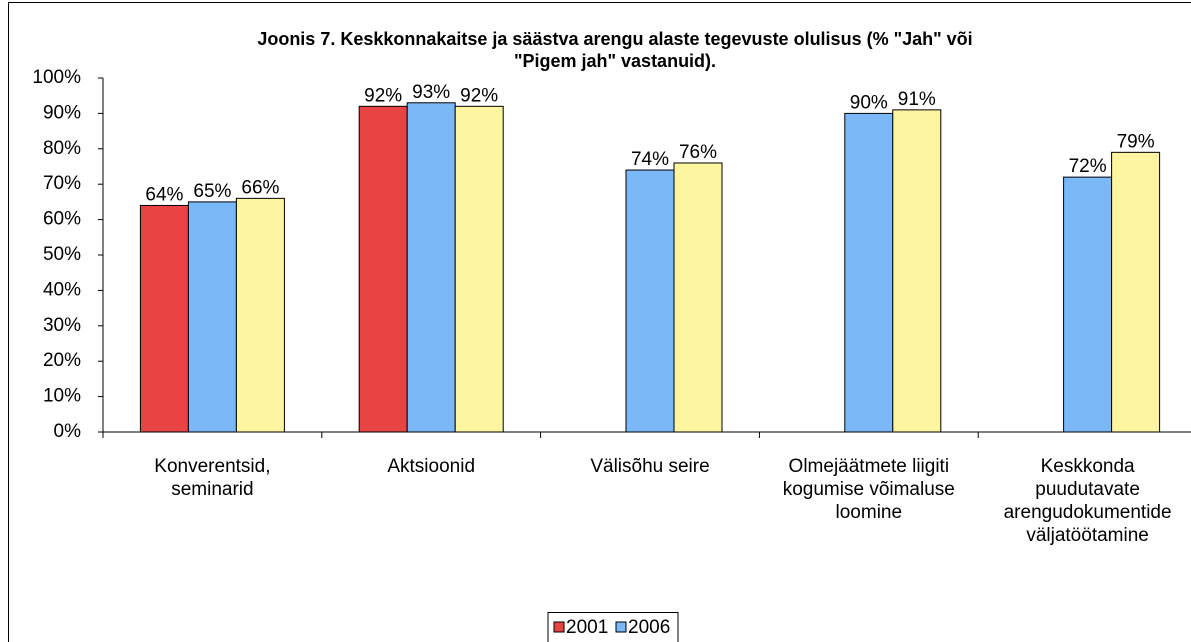 The width and height of the screenshot is (1191, 642). I want to click on value-label: 66%, so click(260, 187).